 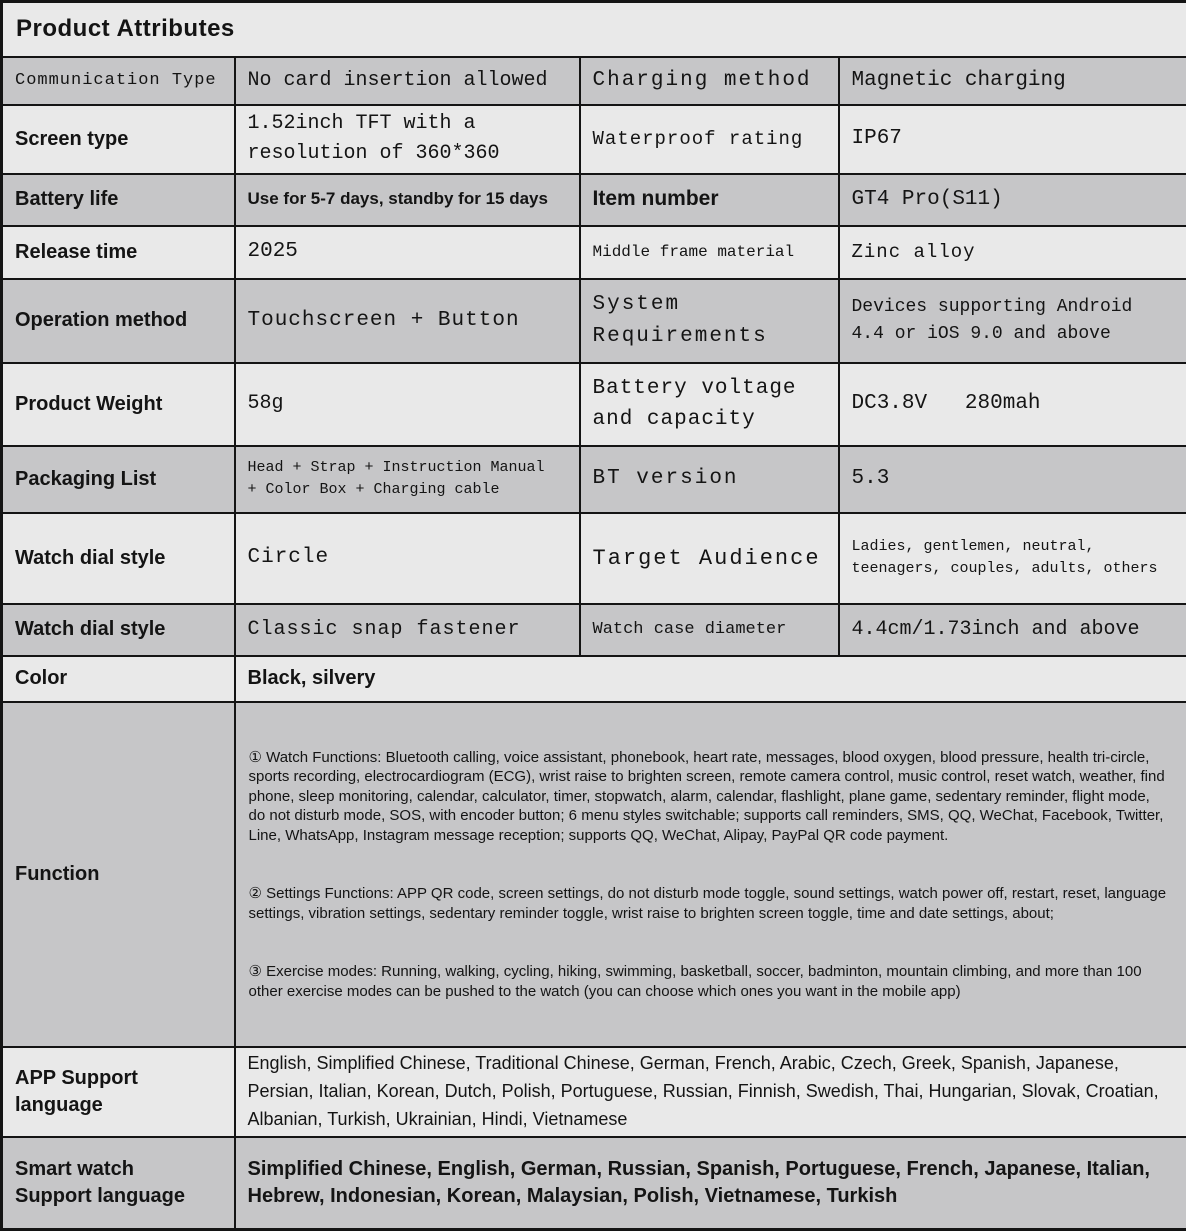 What do you see at coordinates (407, 200) in the screenshot?
I see `attr-value-battery-life: Use for 5-7 days, standby for 15 days` at bounding box center [407, 200].